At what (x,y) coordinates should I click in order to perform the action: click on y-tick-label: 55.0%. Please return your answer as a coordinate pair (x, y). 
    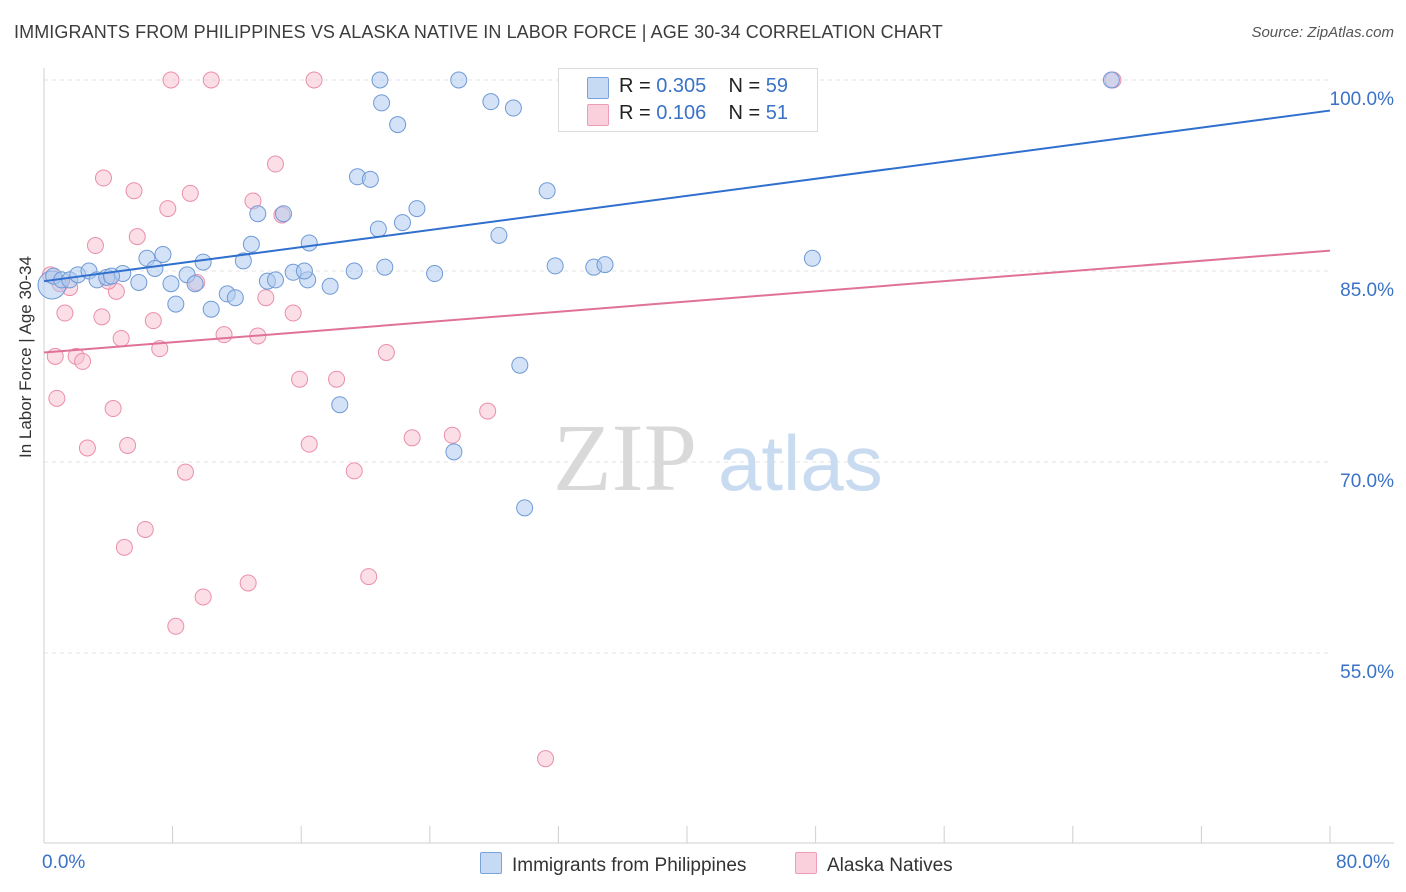
    Looking at the image, I should click on (1367, 672).